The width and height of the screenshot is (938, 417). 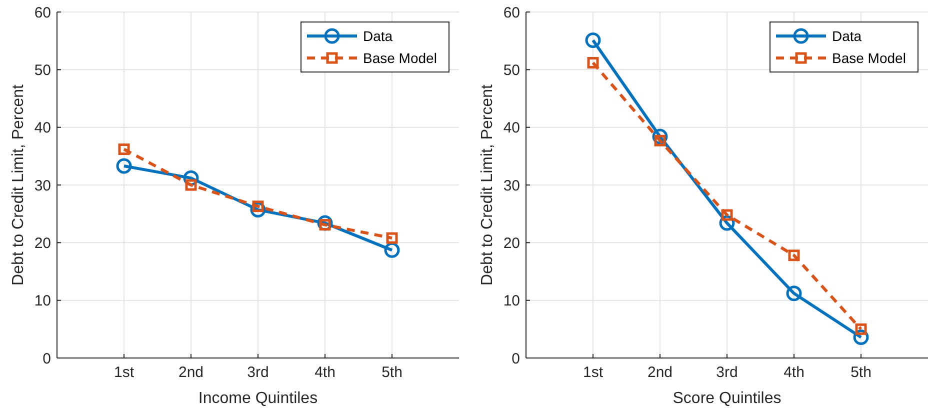 I want to click on x-axis-title: Score Quintiles, so click(x=727, y=398).